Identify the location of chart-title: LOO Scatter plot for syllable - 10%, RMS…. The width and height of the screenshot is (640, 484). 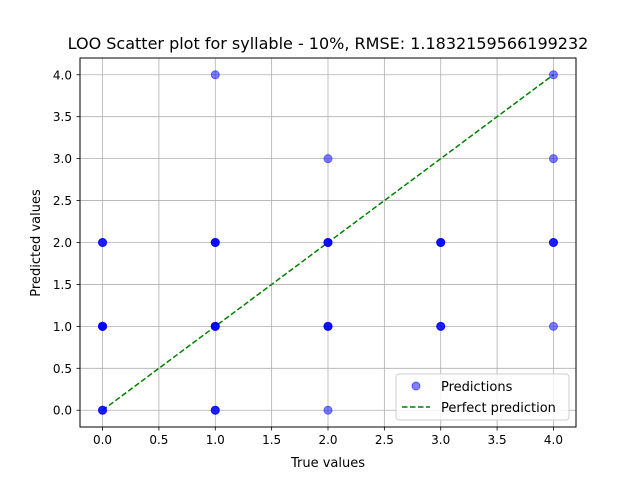
(328, 43).